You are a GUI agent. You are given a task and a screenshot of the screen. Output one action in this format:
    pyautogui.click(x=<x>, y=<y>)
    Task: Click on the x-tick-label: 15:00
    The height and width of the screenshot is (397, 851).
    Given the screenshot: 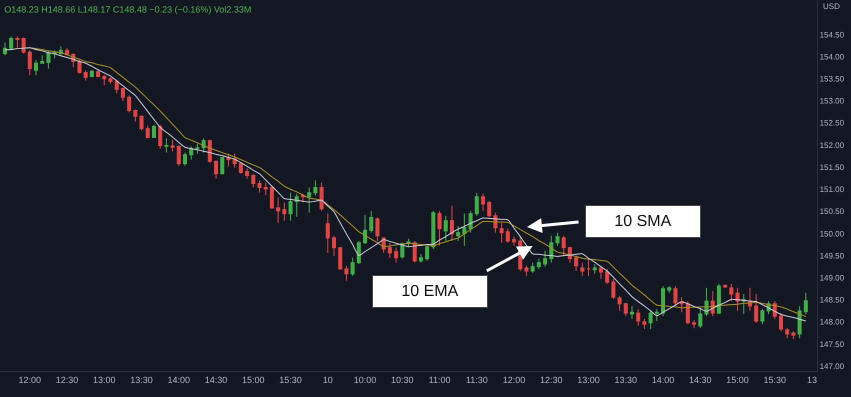 What is the action you would take?
    pyautogui.click(x=253, y=379)
    